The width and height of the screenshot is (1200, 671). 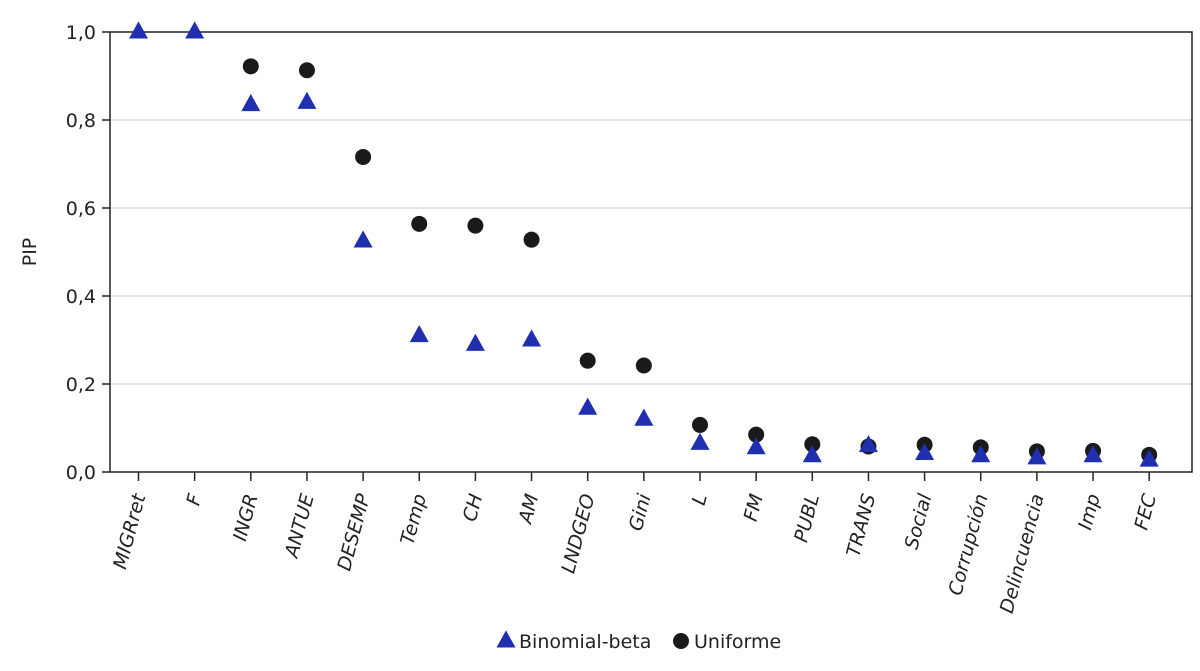 I want to click on legend-label-uniforme: Uniforme, so click(x=737, y=642).